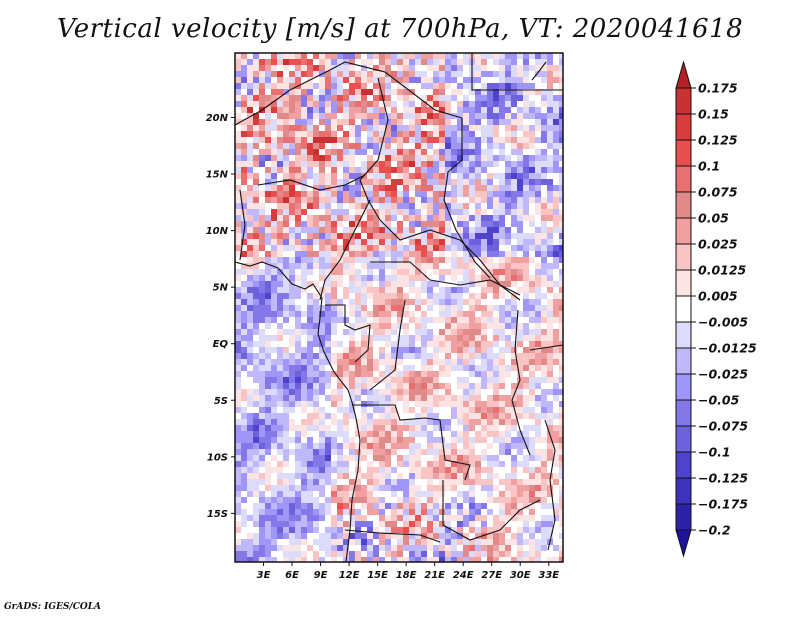 The height and width of the screenshot is (618, 800). I want to click on colorbar-swatch, so click(683, 127).